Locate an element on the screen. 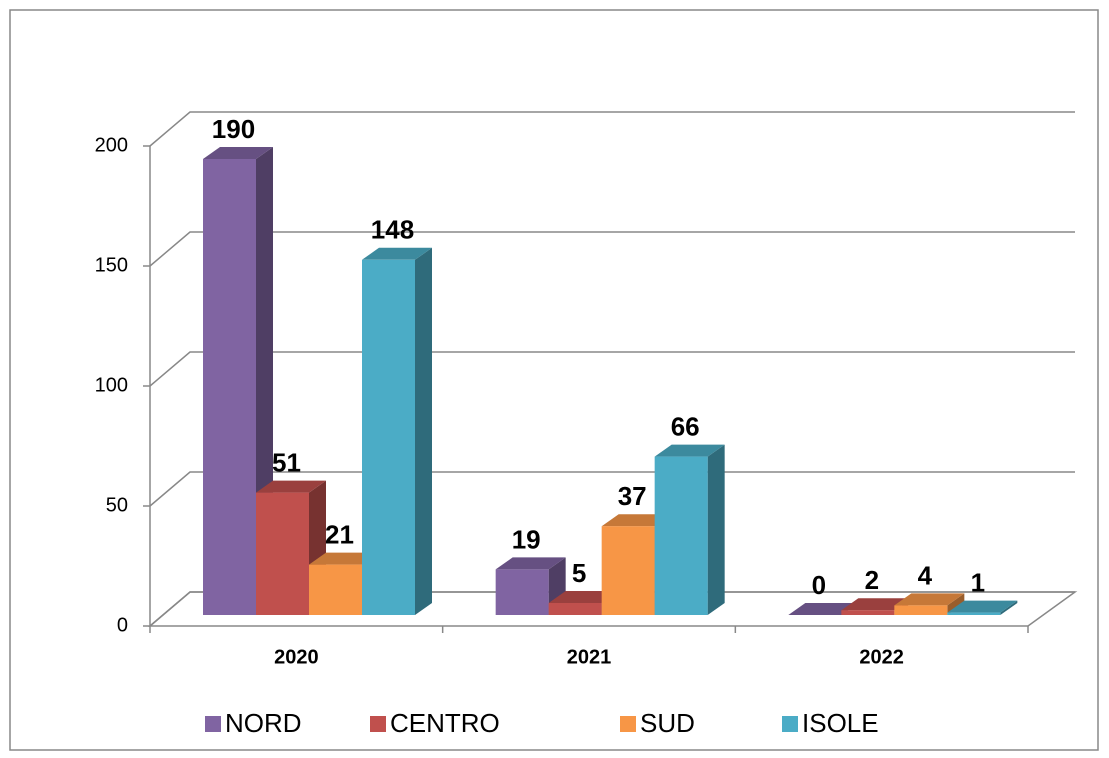  legend-label: NORD is located at coordinates (263, 723).